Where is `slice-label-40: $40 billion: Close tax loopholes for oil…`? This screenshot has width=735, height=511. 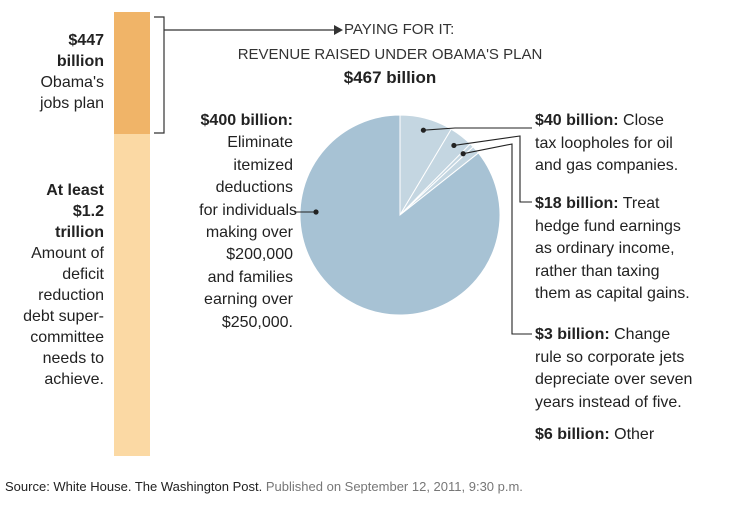
slice-label-40: $40 billion: Close tax loopholes for oil… is located at coordinates (606, 144).